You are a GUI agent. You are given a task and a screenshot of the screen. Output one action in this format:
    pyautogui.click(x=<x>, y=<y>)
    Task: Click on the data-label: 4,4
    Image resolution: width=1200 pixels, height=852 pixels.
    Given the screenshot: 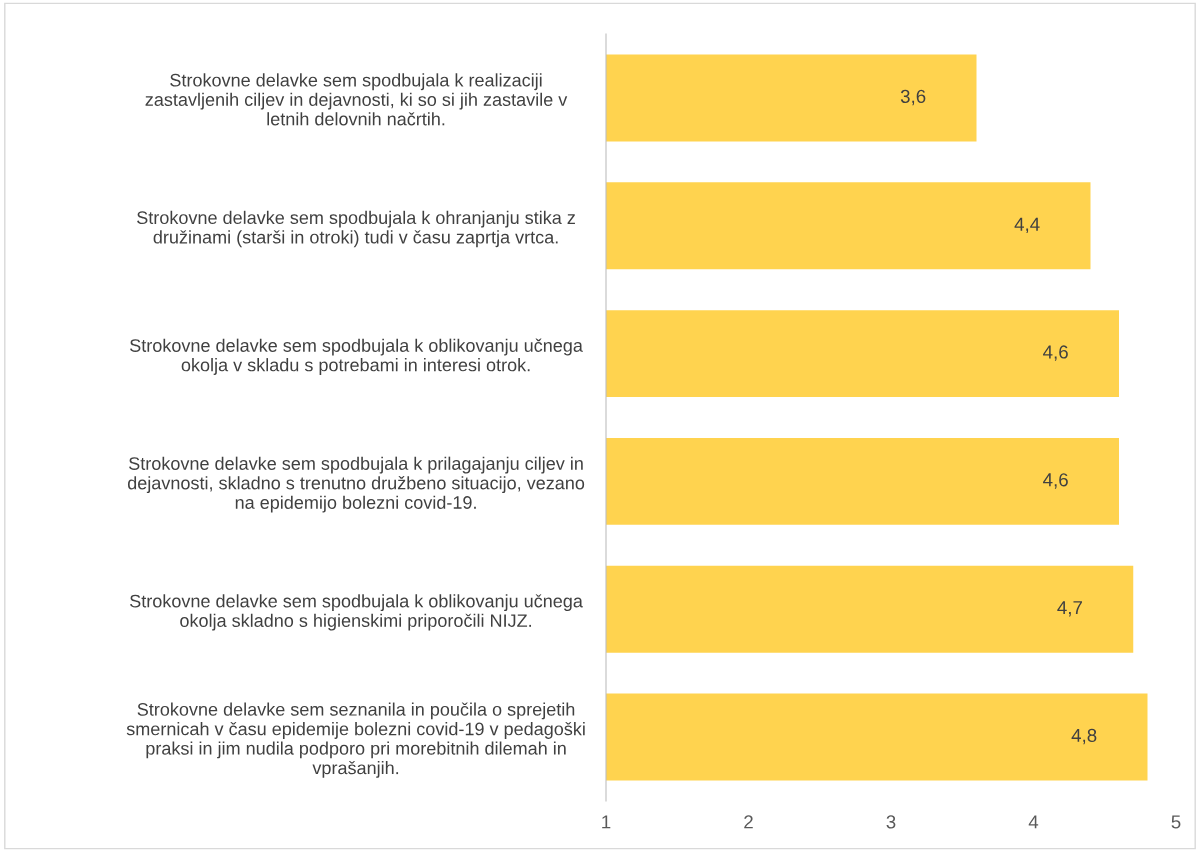 What is the action you would take?
    pyautogui.click(x=1027, y=225)
    